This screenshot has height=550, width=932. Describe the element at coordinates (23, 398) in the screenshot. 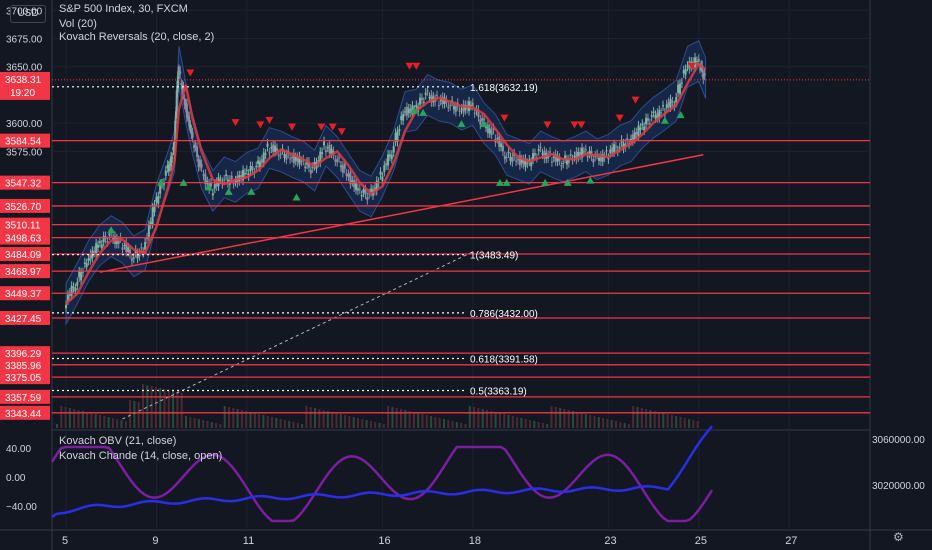

I see `level-price-label: 3357.59` at that location.